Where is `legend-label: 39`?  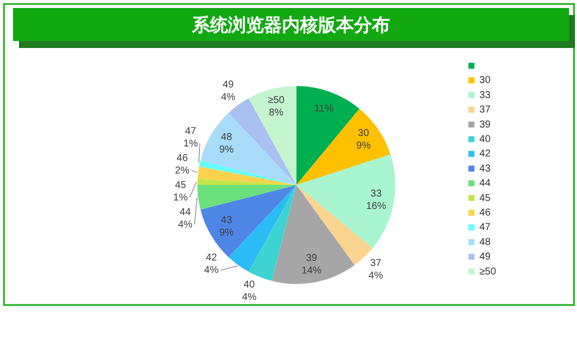 legend-label: 39 is located at coordinates (485, 124).